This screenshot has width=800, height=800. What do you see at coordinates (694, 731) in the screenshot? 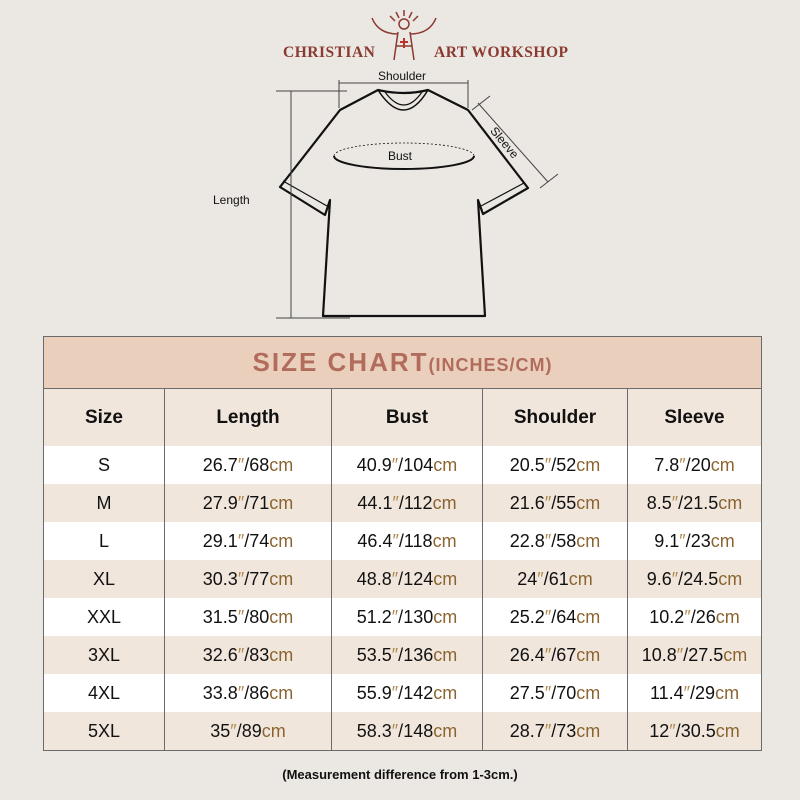
I see `measurement-cell: 12″/30.5cm` at bounding box center [694, 731].